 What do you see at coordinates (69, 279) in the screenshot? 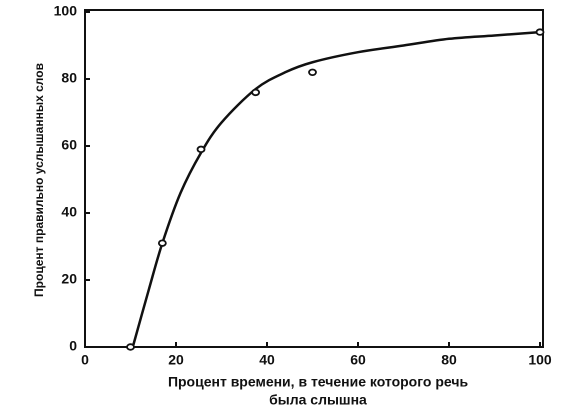
I see `y-tick-label: 20` at bounding box center [69, 279].